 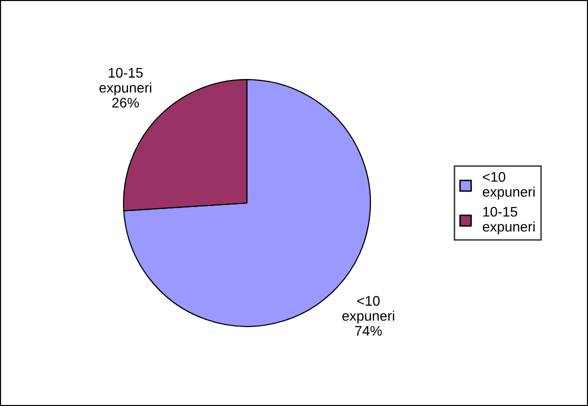 What do you see at coordinates (508, 220) in the screenshot?
I see `legend-label: 10-15 expuneri` at bounding box center [508, 220].